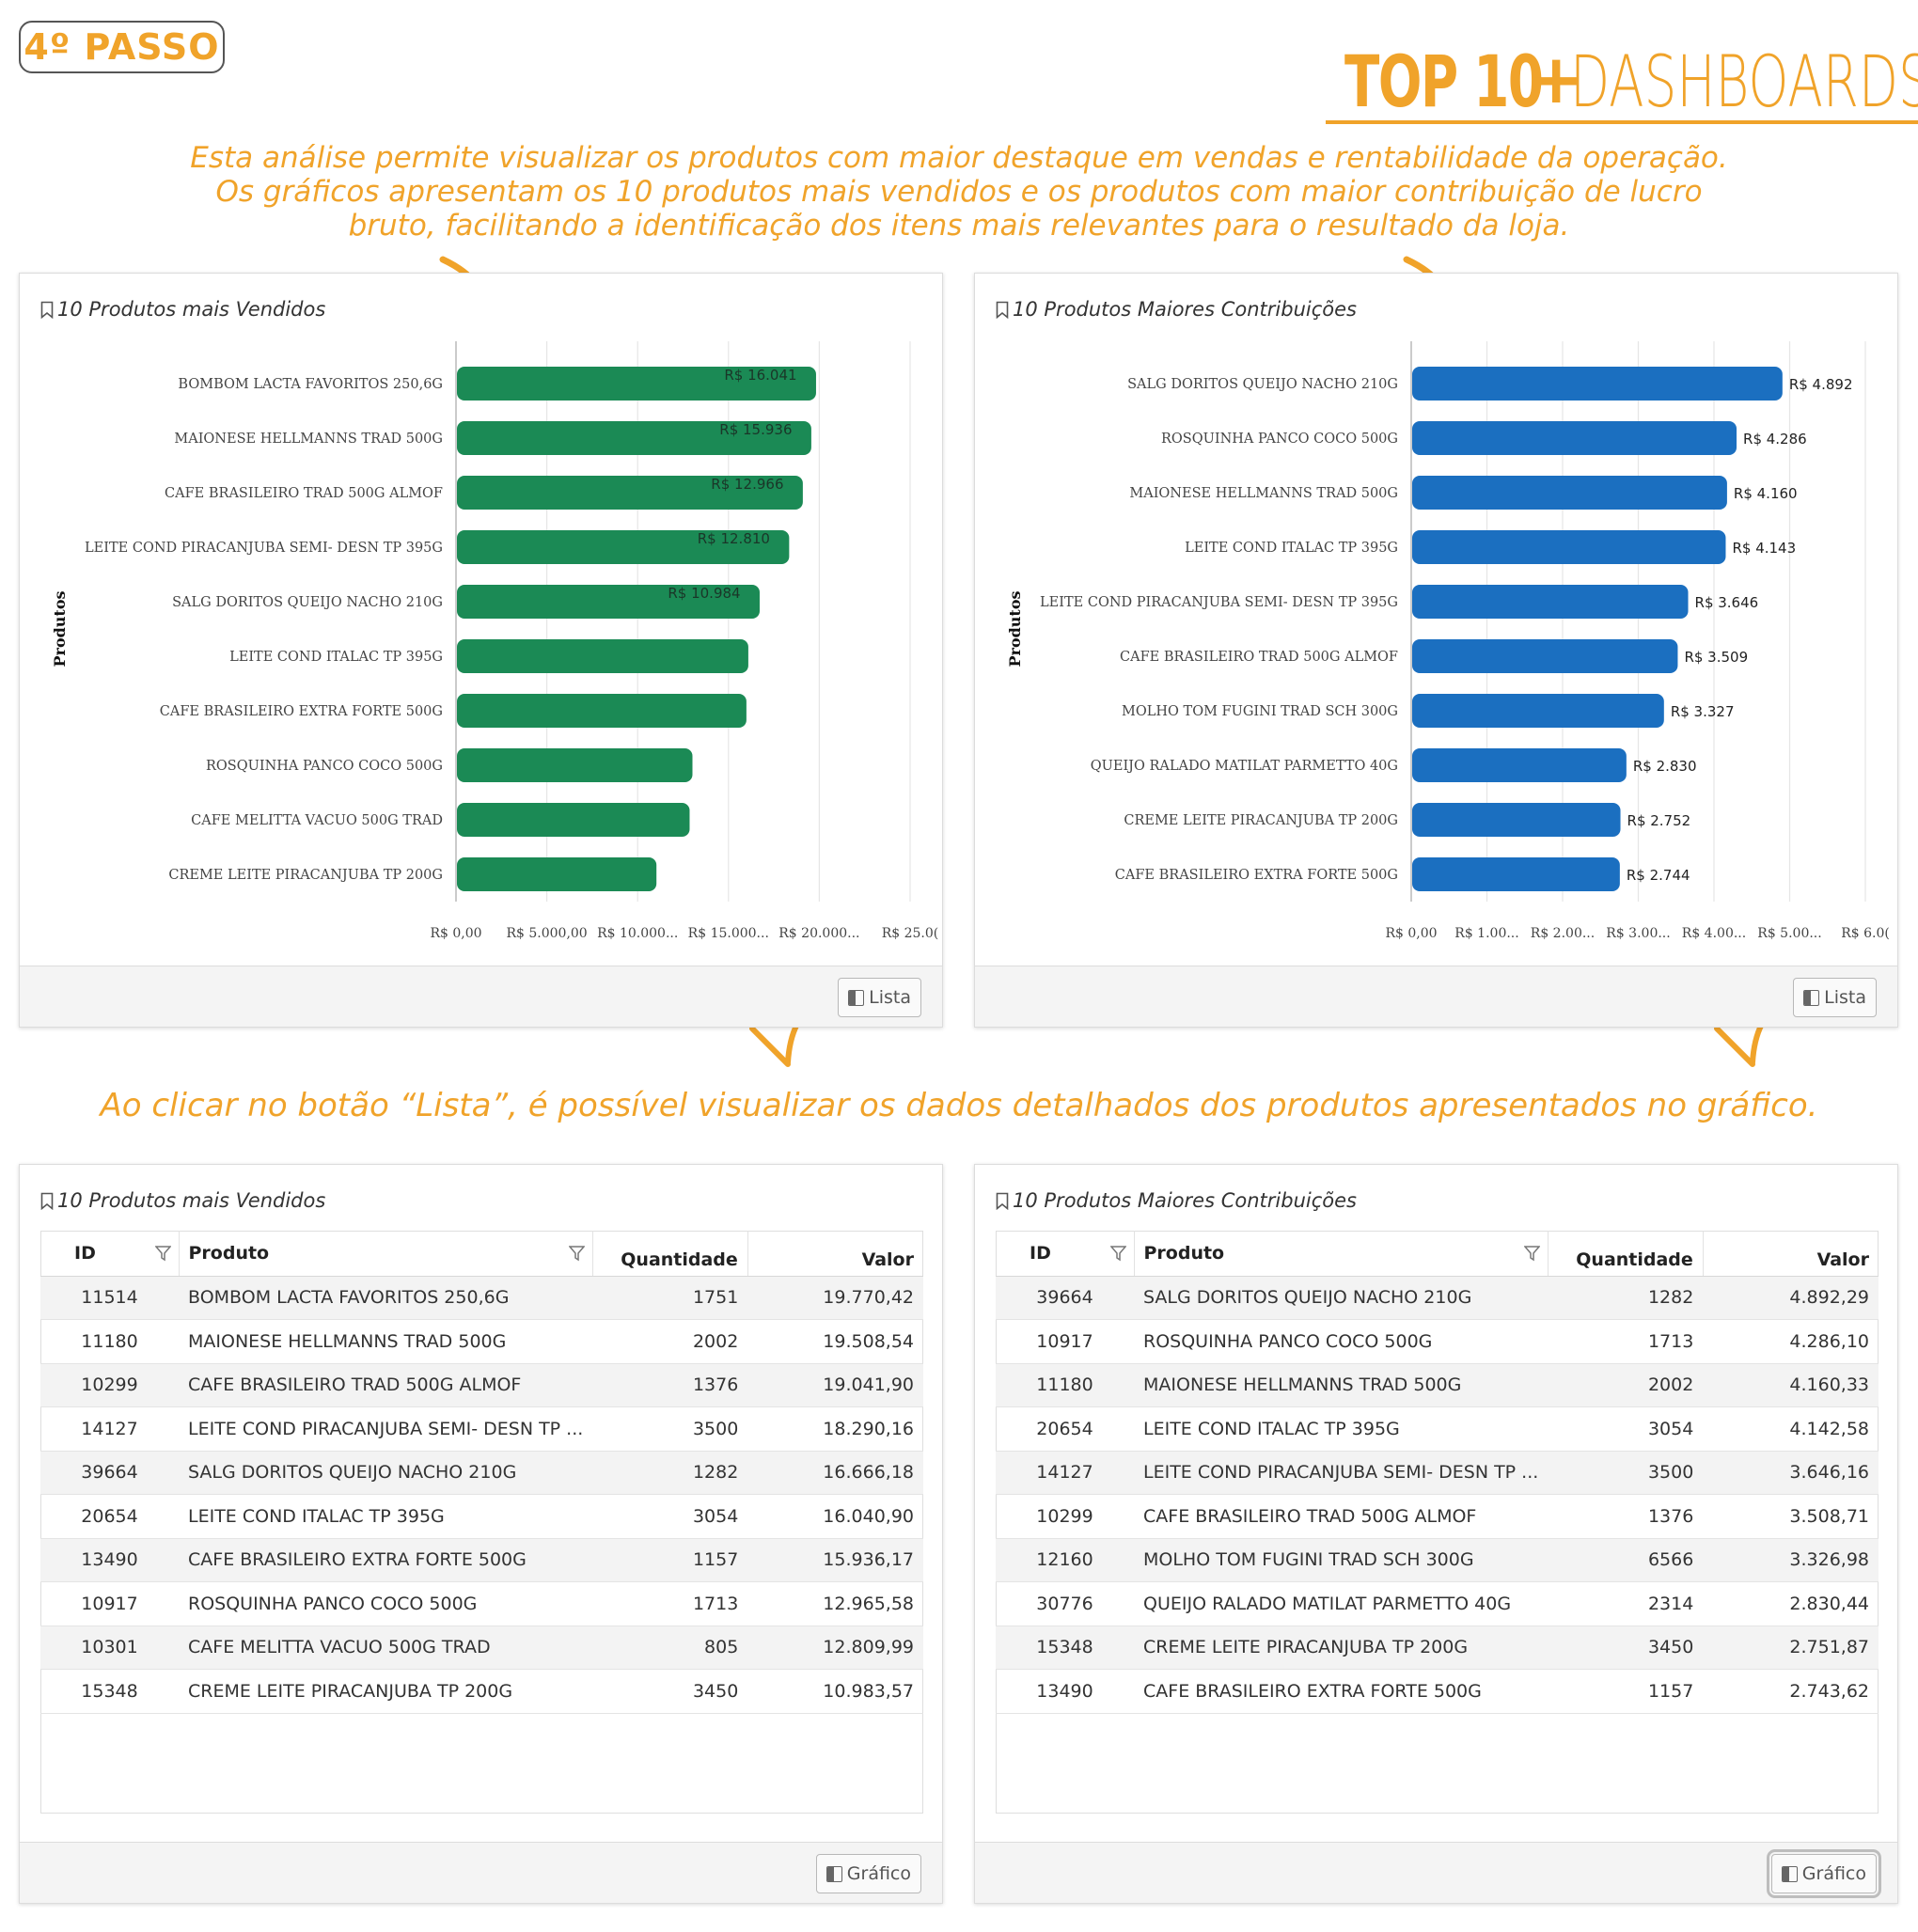 The image size is (1918, 1932). Describe the element at coordinates (1185, 1200) in the screenshot. I see `table-title: 10 Produtos Maiores Contribuições` at that location.